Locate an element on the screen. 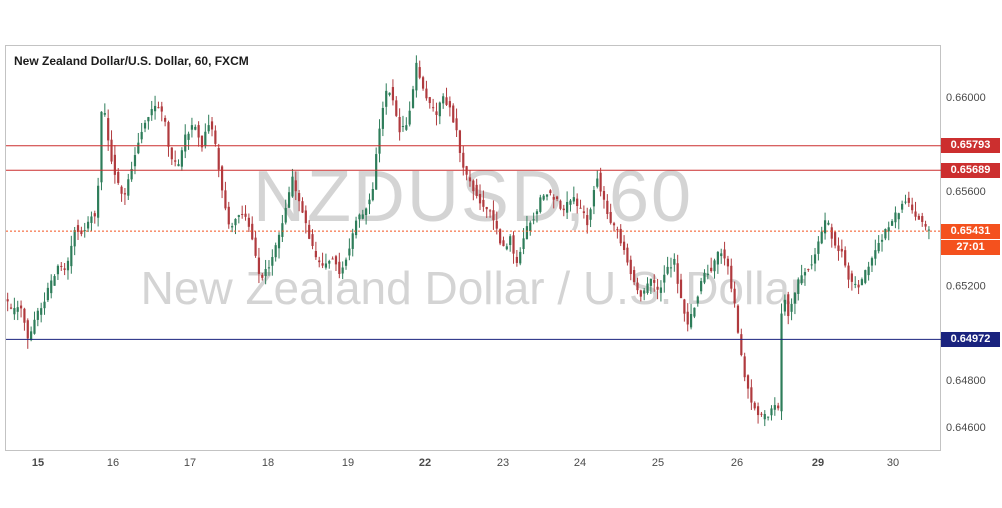  x-axis-tick: 23 is located at coordinates (503, 463).